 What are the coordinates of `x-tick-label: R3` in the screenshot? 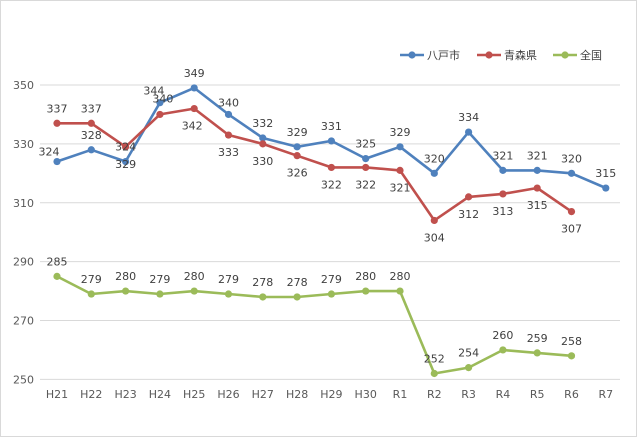 It's located at (468, 394).